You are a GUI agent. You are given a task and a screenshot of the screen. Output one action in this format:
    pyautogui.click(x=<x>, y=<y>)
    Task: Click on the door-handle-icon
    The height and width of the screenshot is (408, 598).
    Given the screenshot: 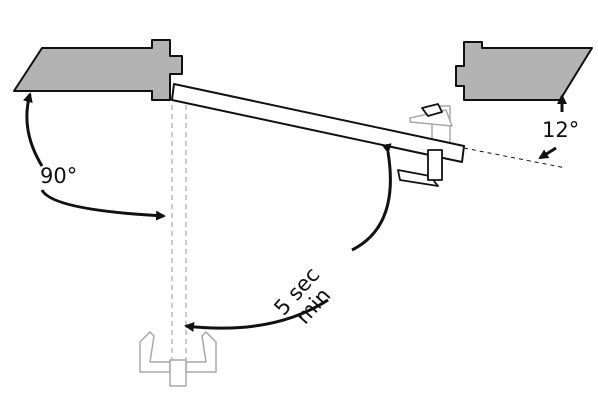 What is the action you would take?
    pyautogui.click(x=420, y=145)
    